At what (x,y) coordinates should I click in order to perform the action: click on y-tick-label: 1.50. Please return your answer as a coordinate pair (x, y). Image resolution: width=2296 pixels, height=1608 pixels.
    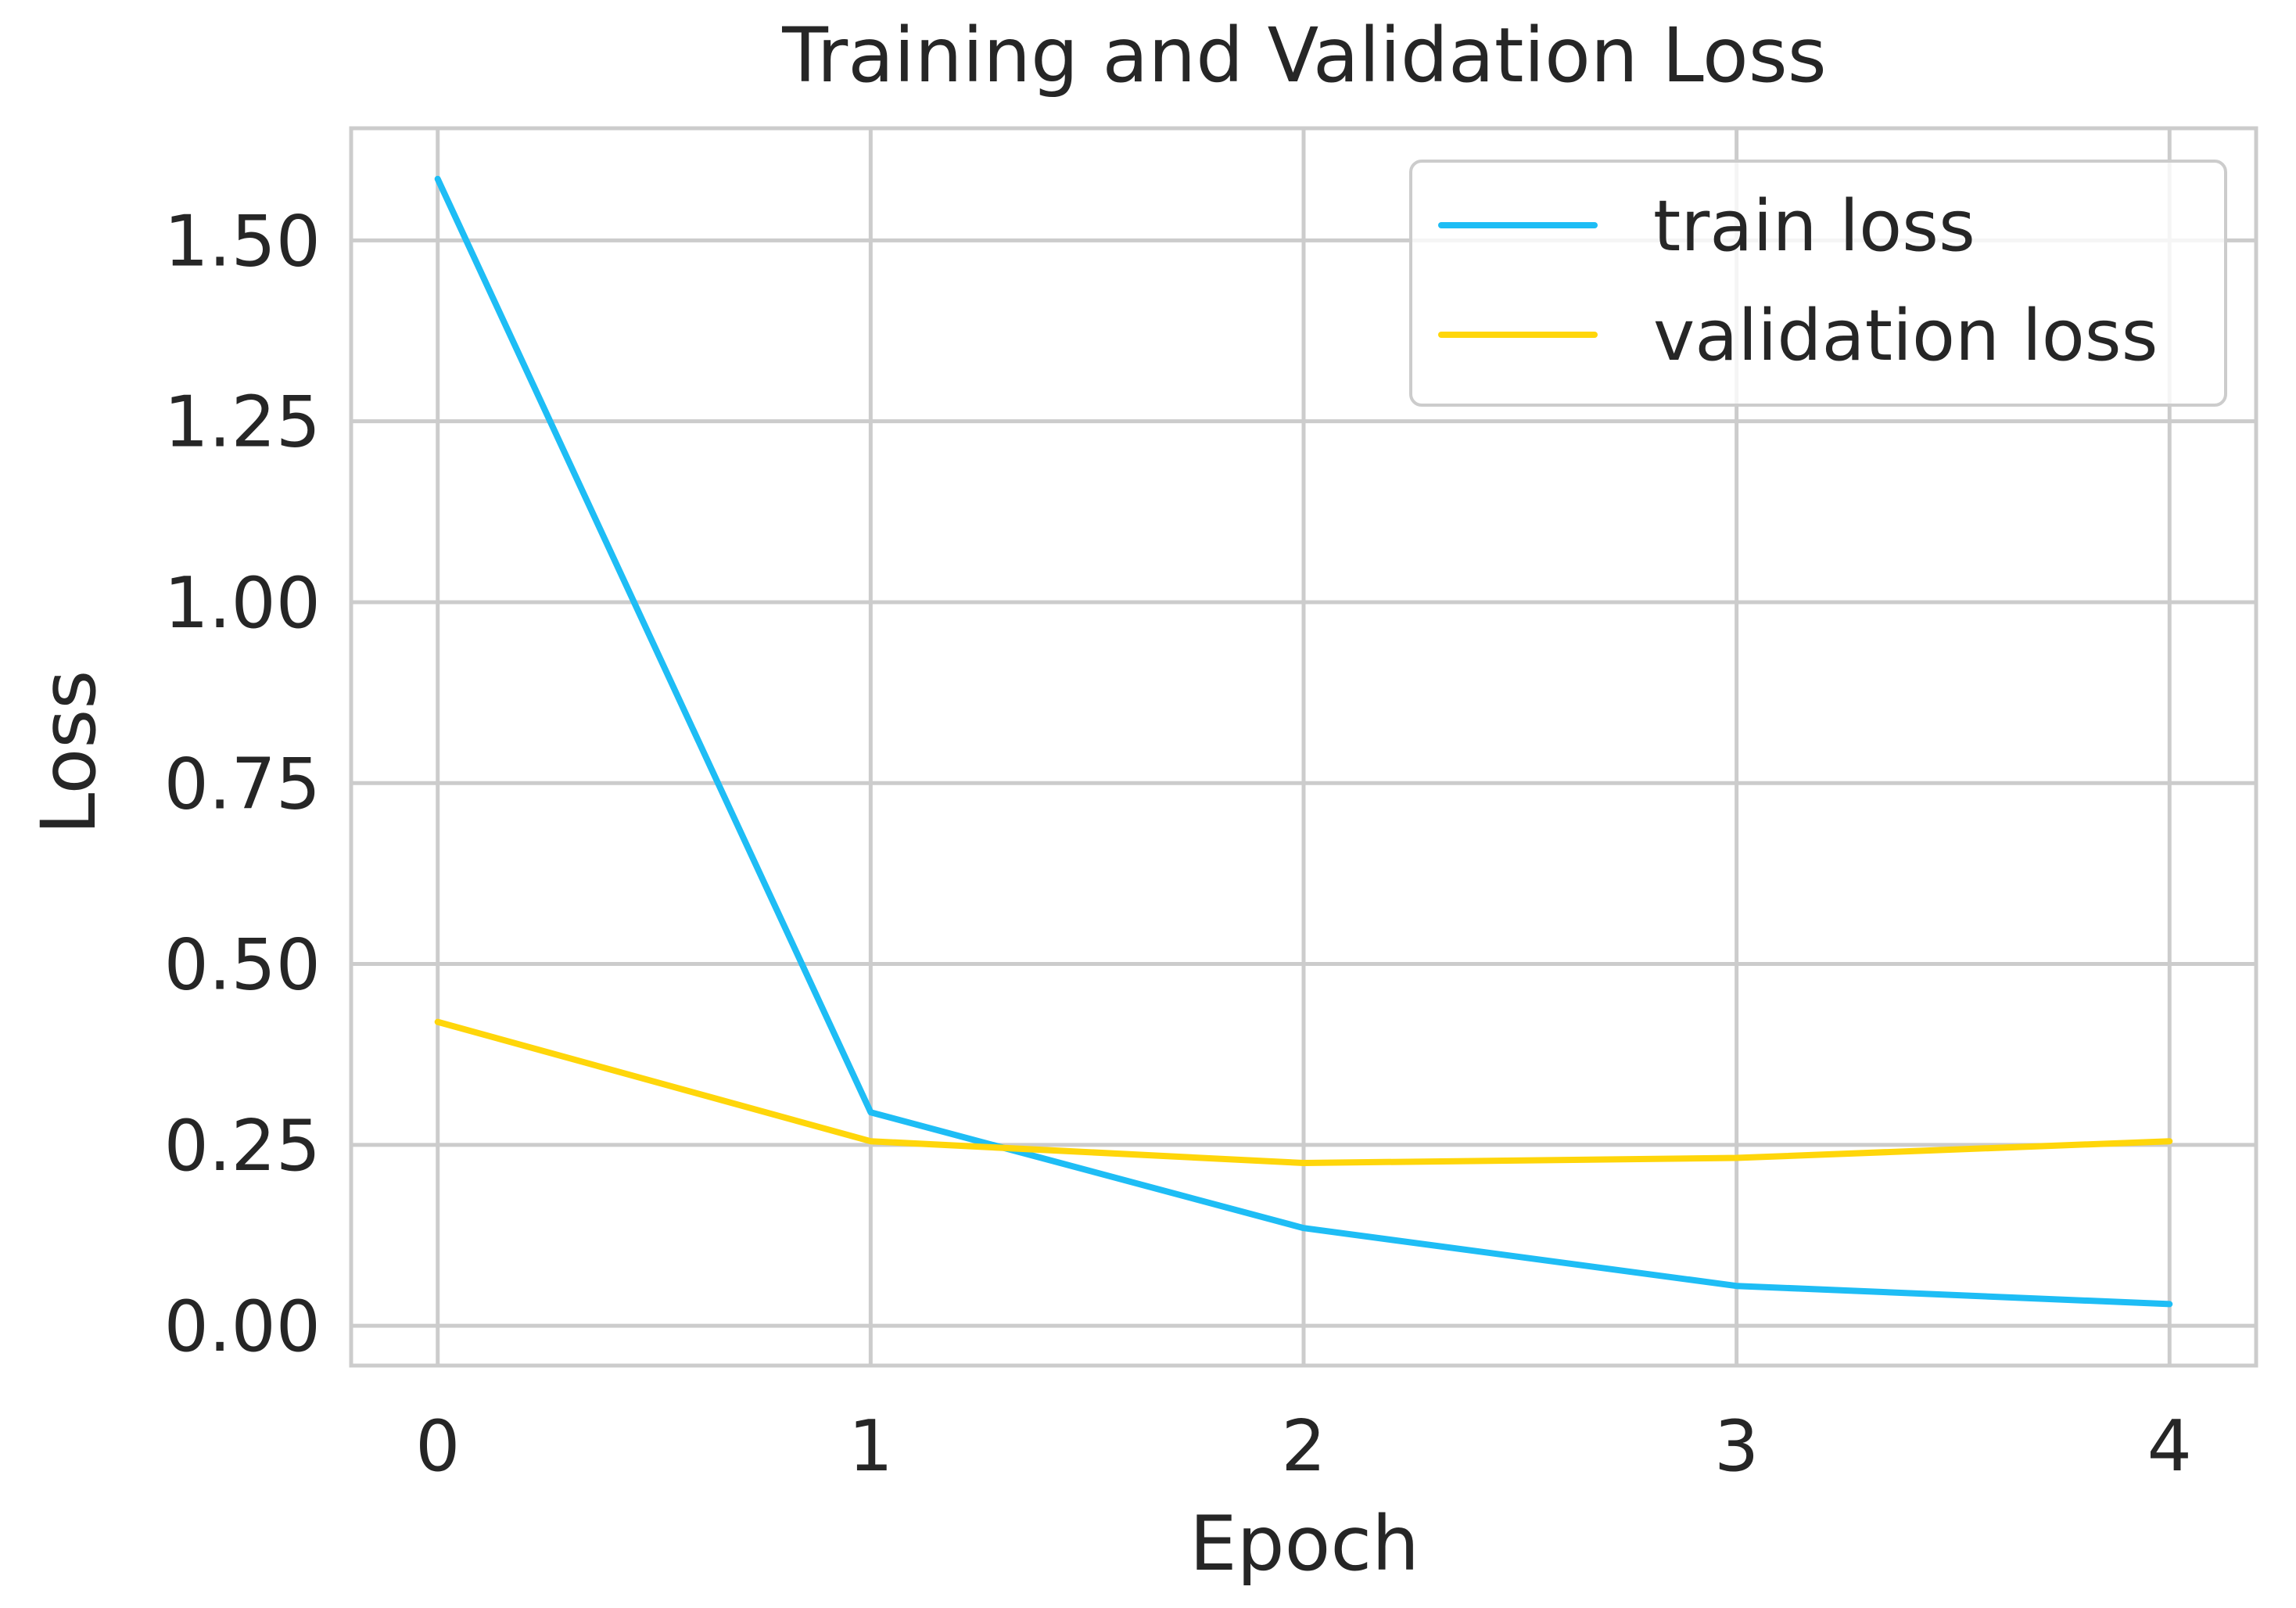
    Looking at the image, I should click on (242, 241).